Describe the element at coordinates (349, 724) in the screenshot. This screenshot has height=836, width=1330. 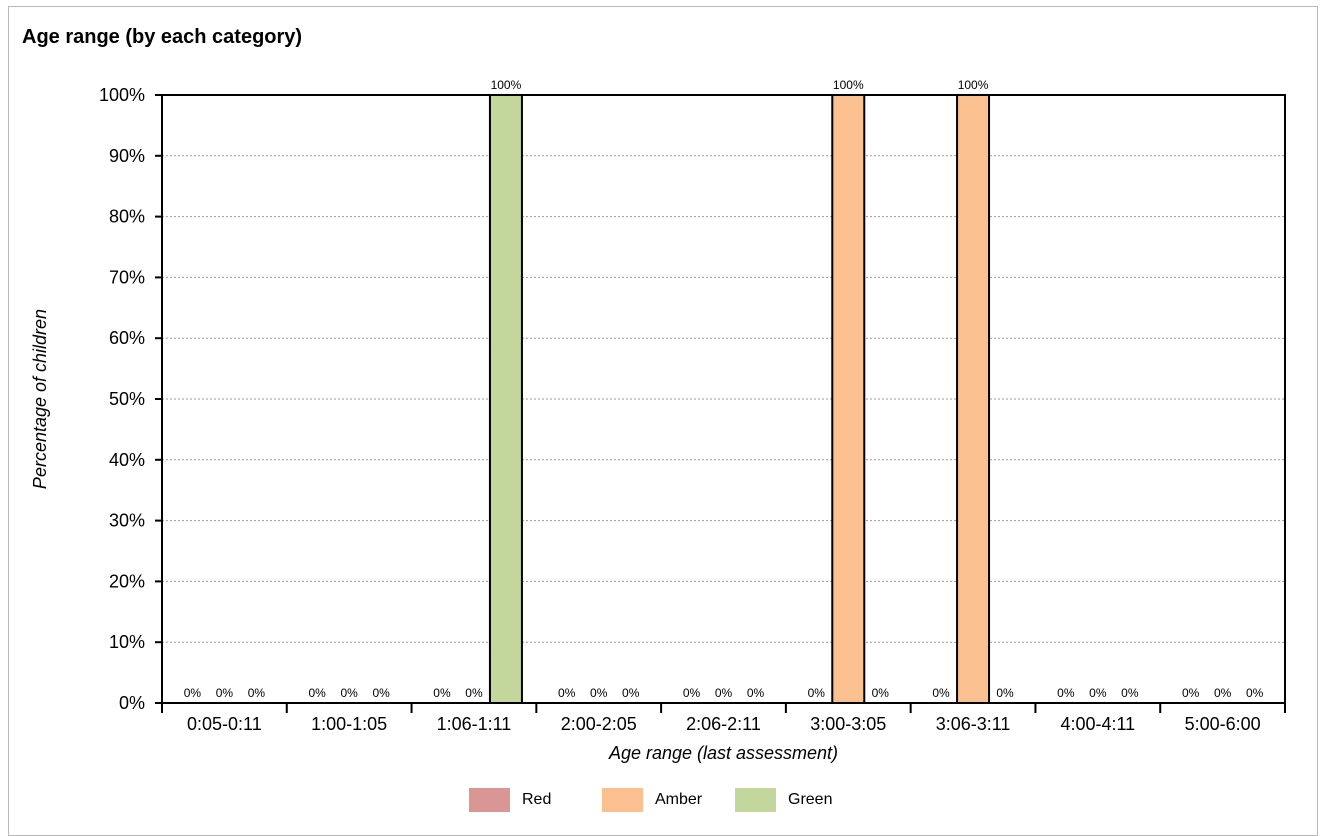
I see `x-tick-label: 1:00-1:05` at that location.